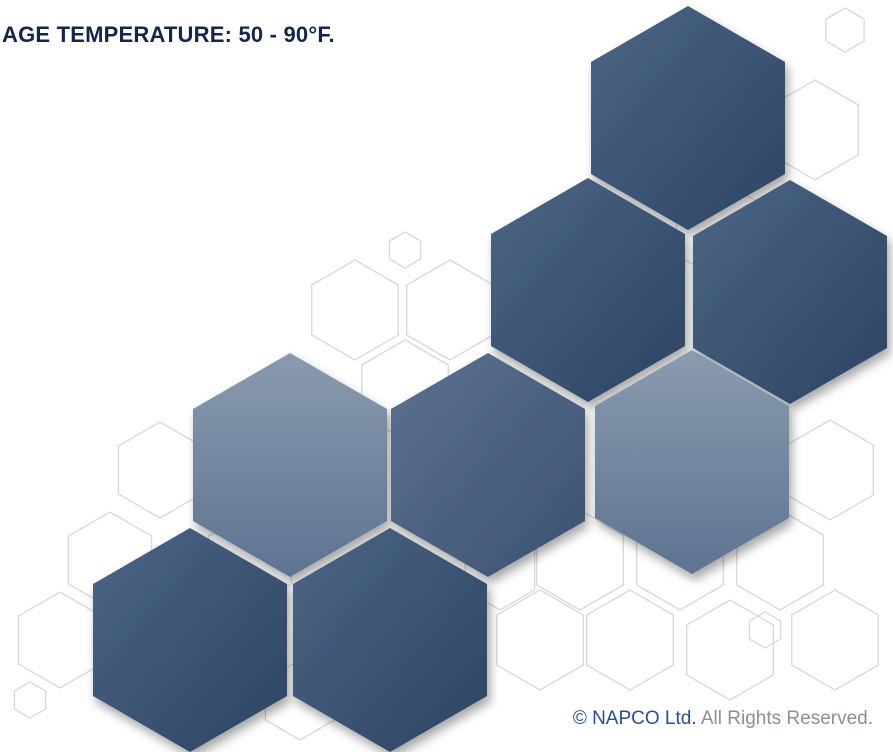 This screenshot has width=893, height=752. I want to click on footer-rights: All Rights Reserved., so click(786, 718).